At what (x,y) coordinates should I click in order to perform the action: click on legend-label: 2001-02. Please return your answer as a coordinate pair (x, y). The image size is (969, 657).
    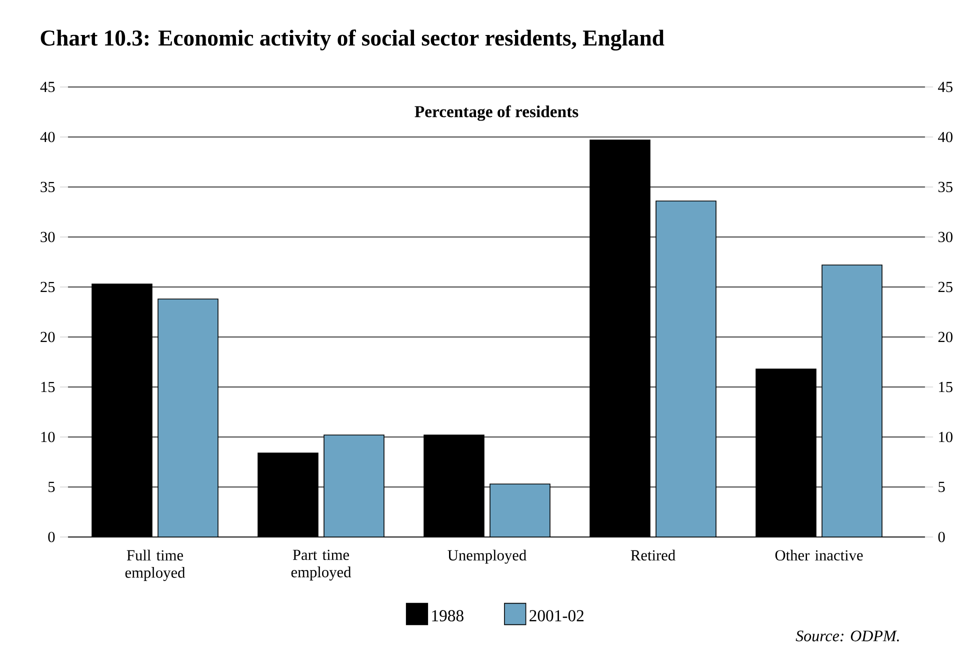
    Looking at the image, I should click on (557, 616).